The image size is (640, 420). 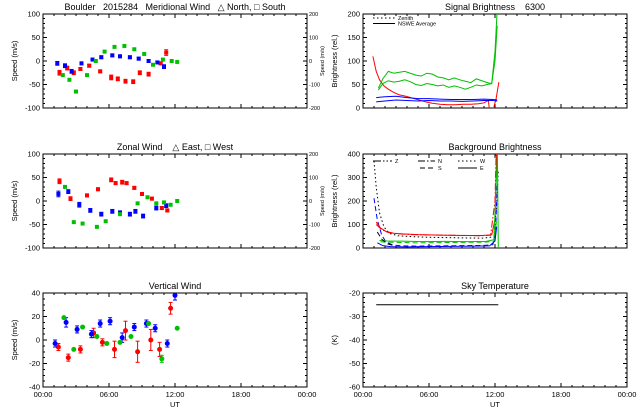 What do you see at coordinates (313, 155) in the screenshot?
I see `y2-tick-label: 200` at bounding box center [313, 155].